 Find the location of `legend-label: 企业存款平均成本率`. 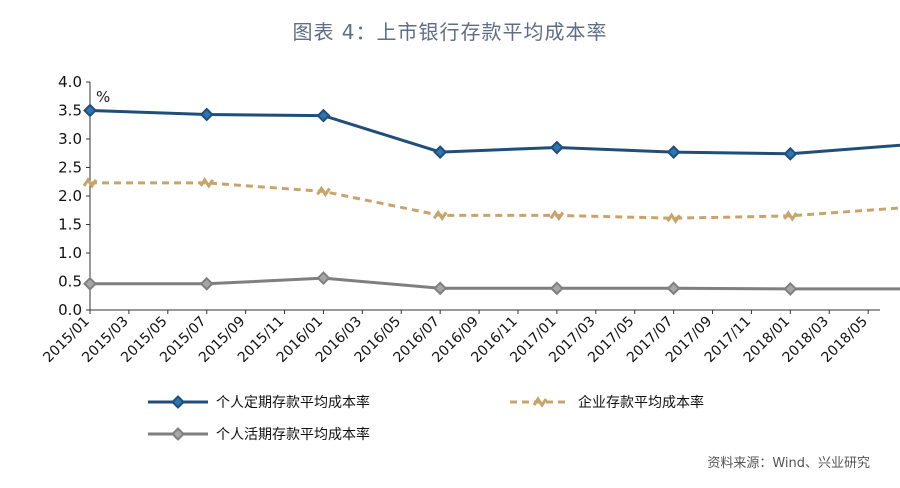

legend-label: 企业存款平均成本率 is located at coordinates (641, 402).